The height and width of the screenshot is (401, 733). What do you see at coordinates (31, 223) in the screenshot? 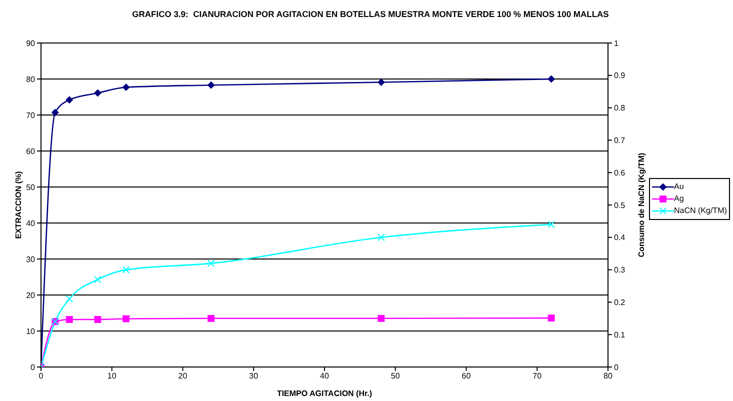
I see `y-tick-label: 40` at bounding box center [31, 223].